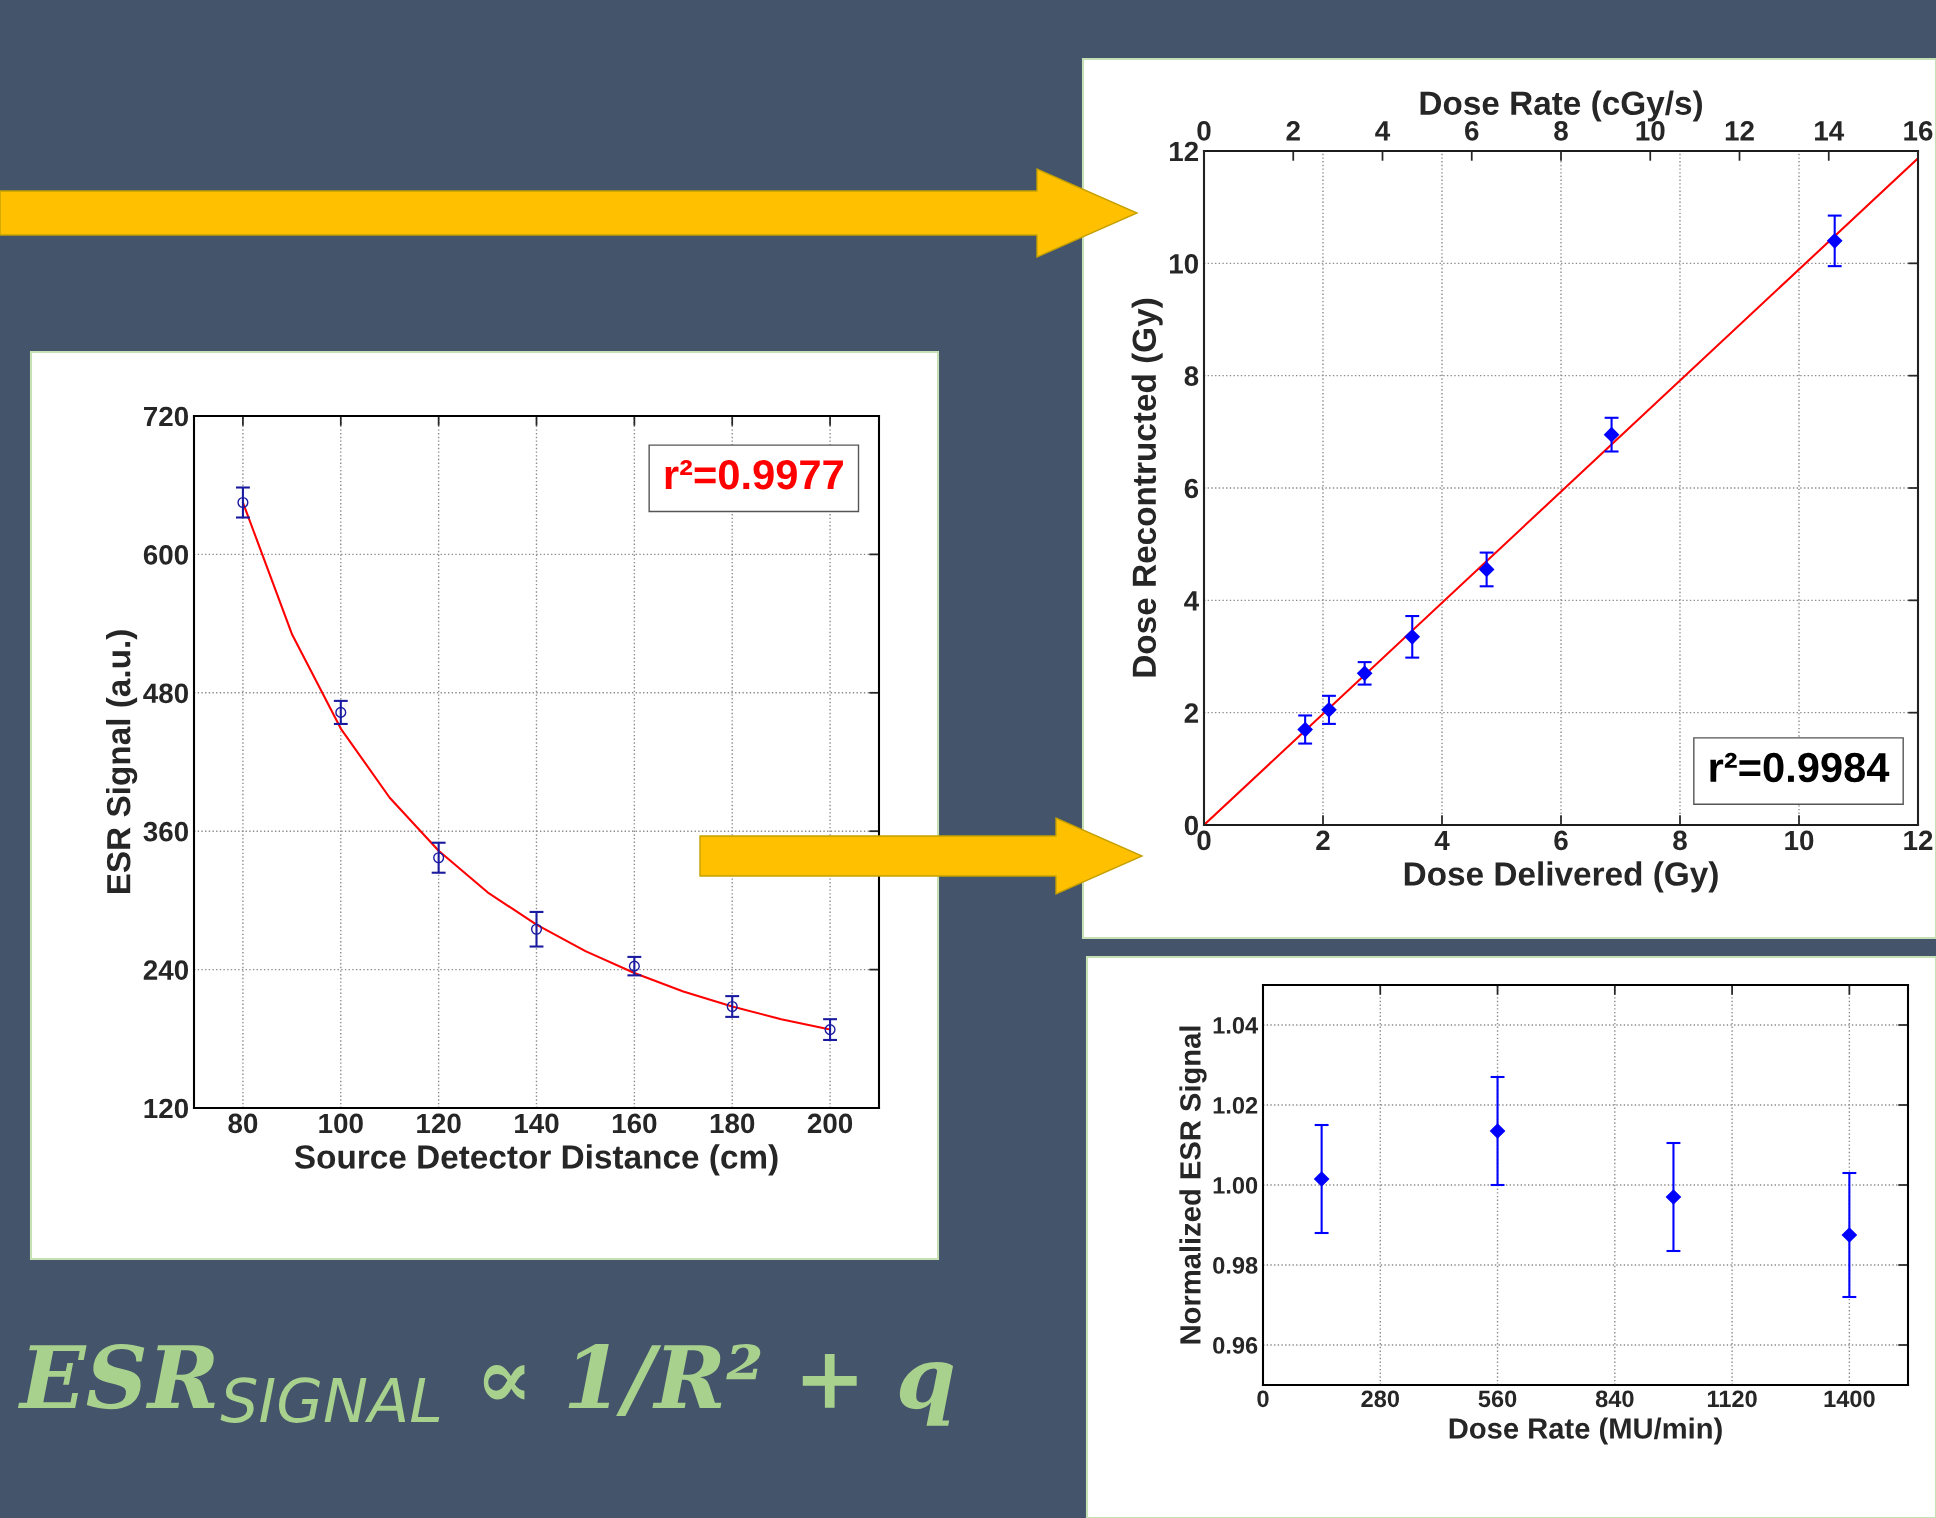 The height and width of the screenshot is (1518, 1936). What do you see at coordinates (165, 416) in the screenshot?
I see `y-tick-label: 720` at bounding box center [165, 416].